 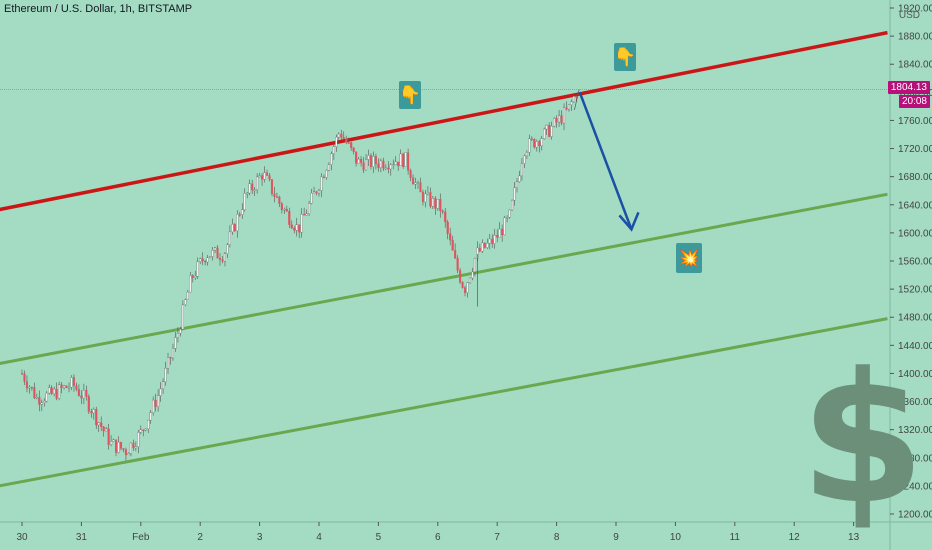 I want to click on x-tick-label: 12, so click(x=795, y=537).